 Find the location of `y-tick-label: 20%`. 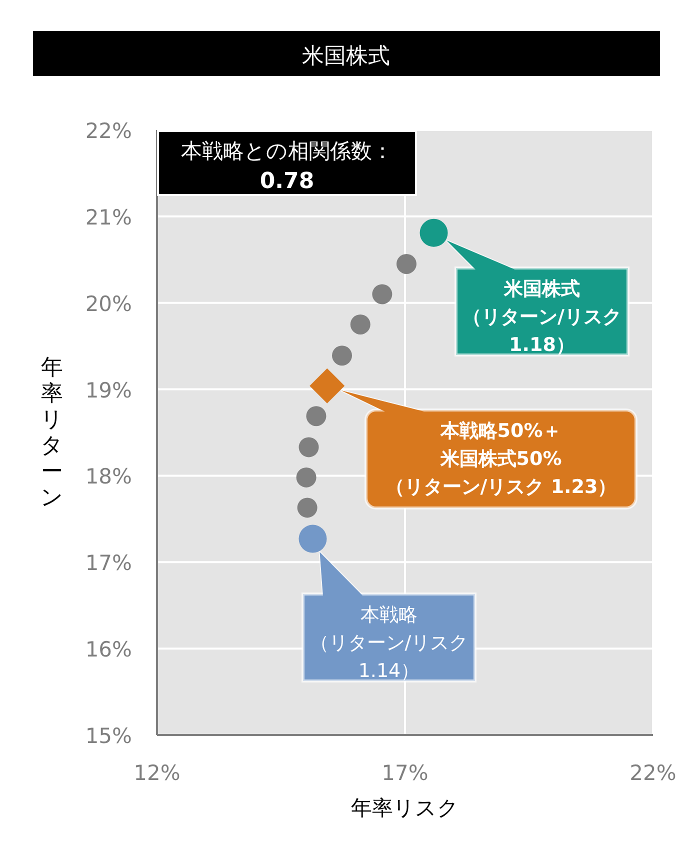

y-tick-label: 20% is located at coordinates (108, 304).